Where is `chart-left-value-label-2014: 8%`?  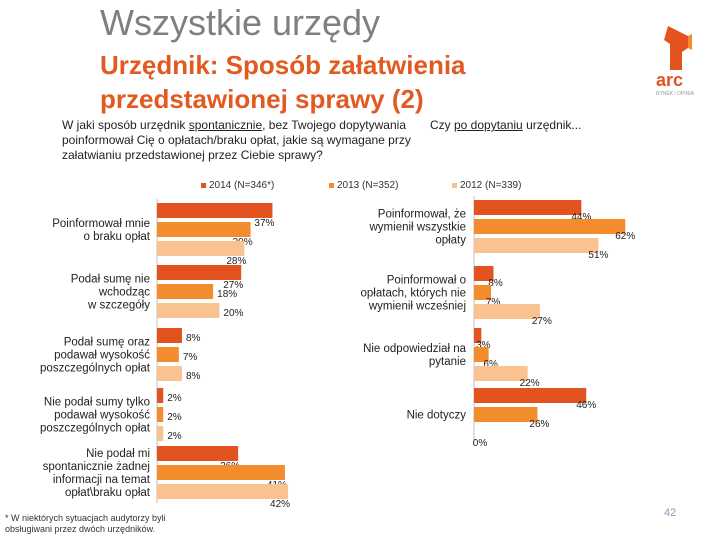
chart-left-value-label-2014: 8% is located at coordinates (193, 338).